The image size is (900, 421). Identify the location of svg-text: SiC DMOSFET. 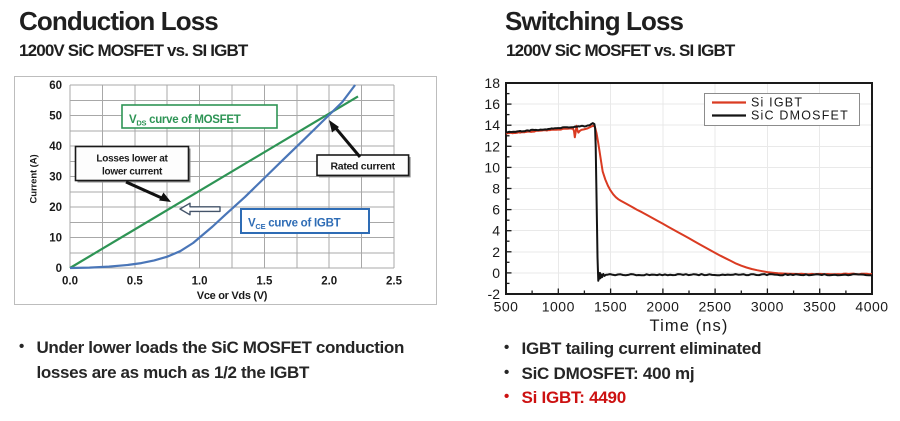
(800, 116).